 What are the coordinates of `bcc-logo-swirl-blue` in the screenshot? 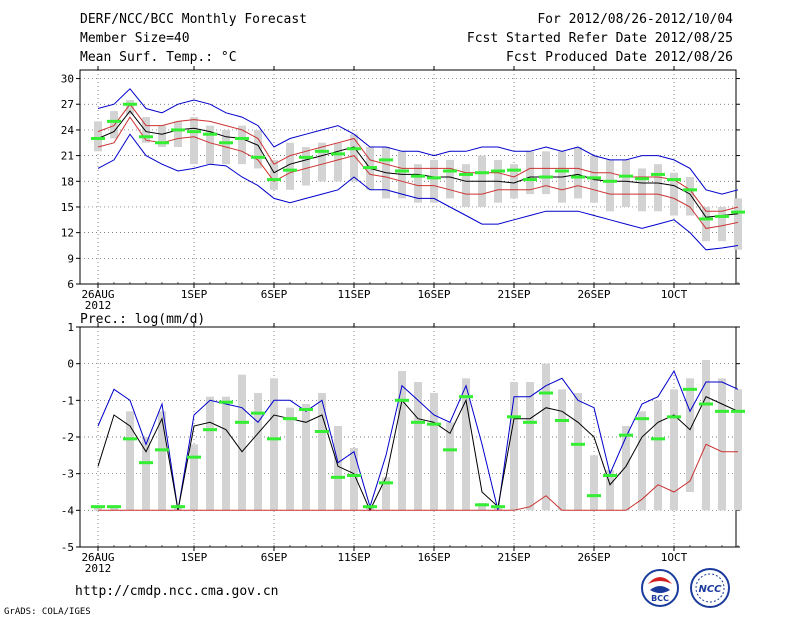 It's located at (660, 589).